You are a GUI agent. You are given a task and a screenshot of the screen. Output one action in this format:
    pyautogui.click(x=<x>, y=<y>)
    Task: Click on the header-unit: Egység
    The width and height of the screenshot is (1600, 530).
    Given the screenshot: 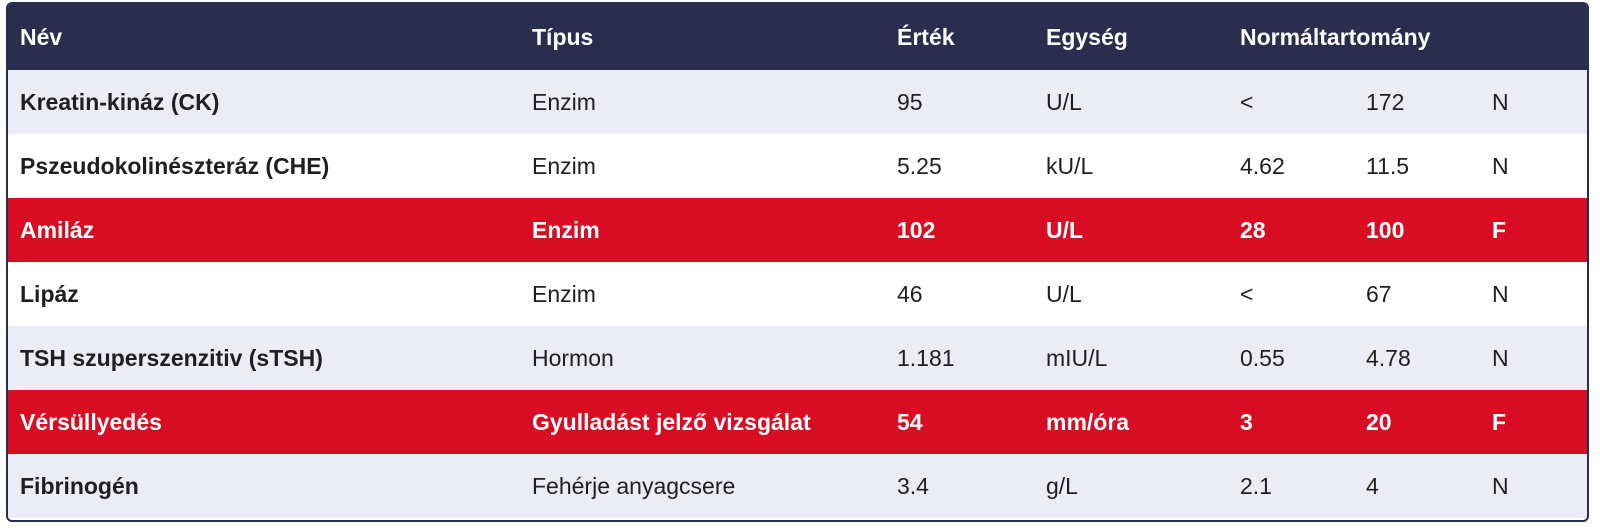 What is the action you would take?
    pyautogui.click(x=1087, y=36)
    